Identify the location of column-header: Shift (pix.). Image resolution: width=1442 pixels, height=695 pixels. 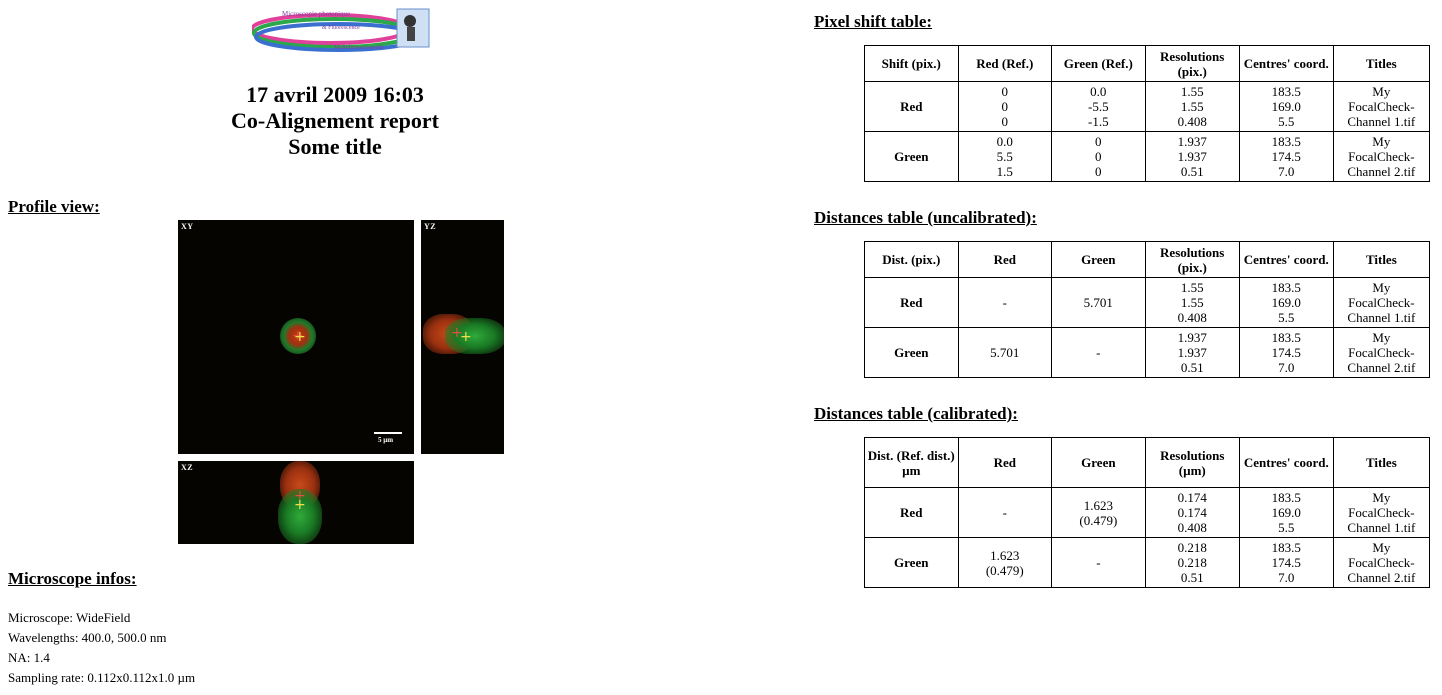
(911, 63).